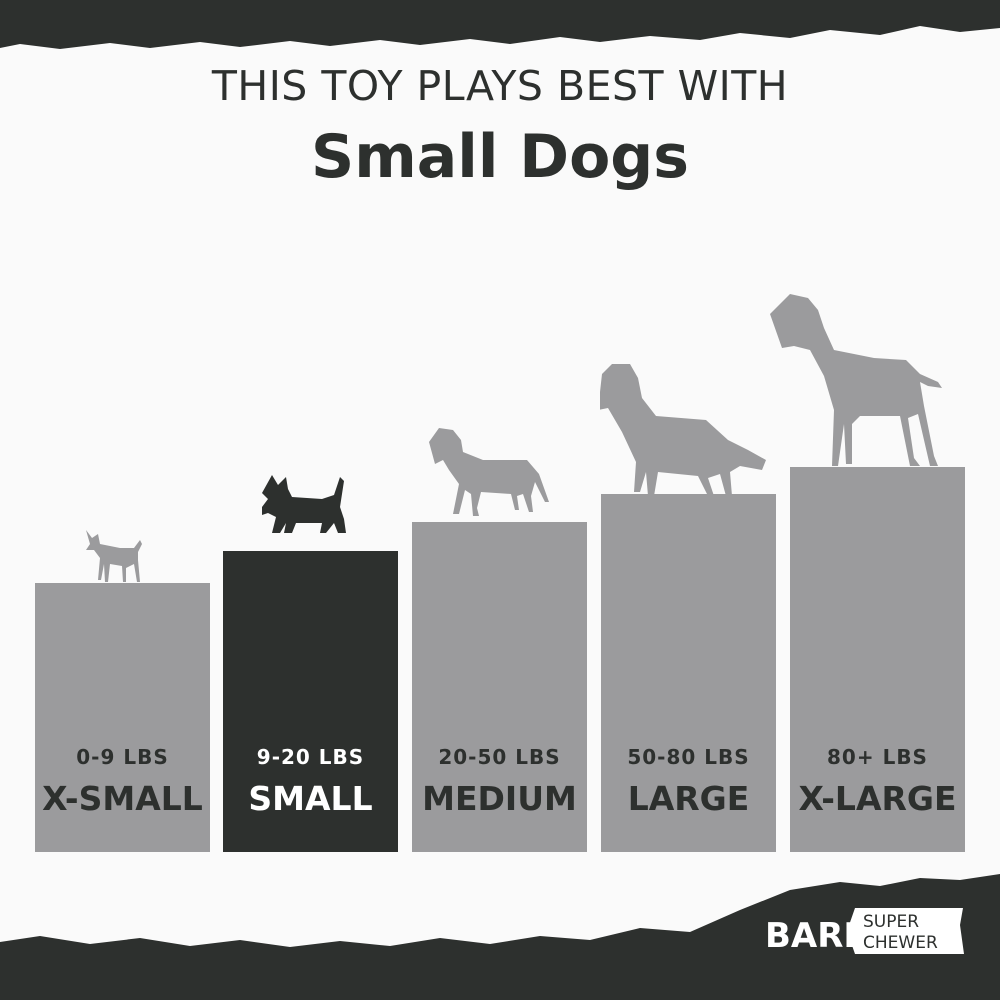  What do you see at coordinates (683, 430) in the screenshot?
I see `golden-retriever-silhouette-icon` at bounding box center [683, 430].